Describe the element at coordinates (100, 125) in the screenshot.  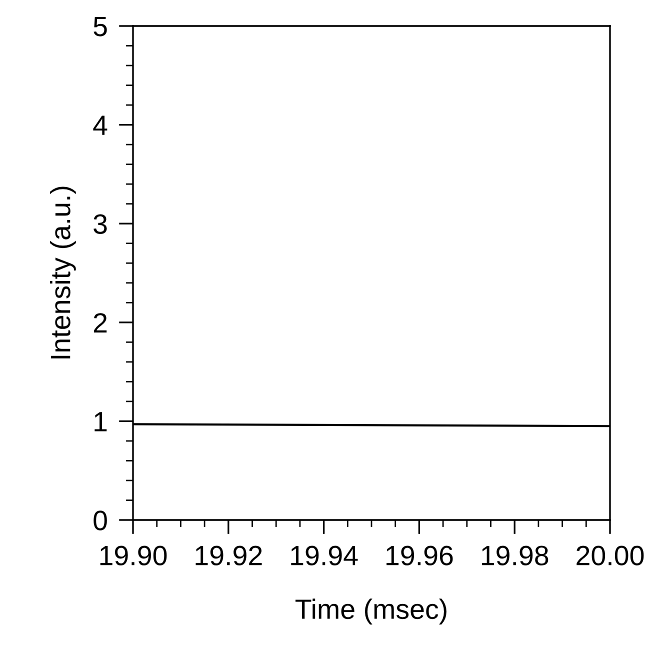
I see `y-tick-label: 4` at that location.